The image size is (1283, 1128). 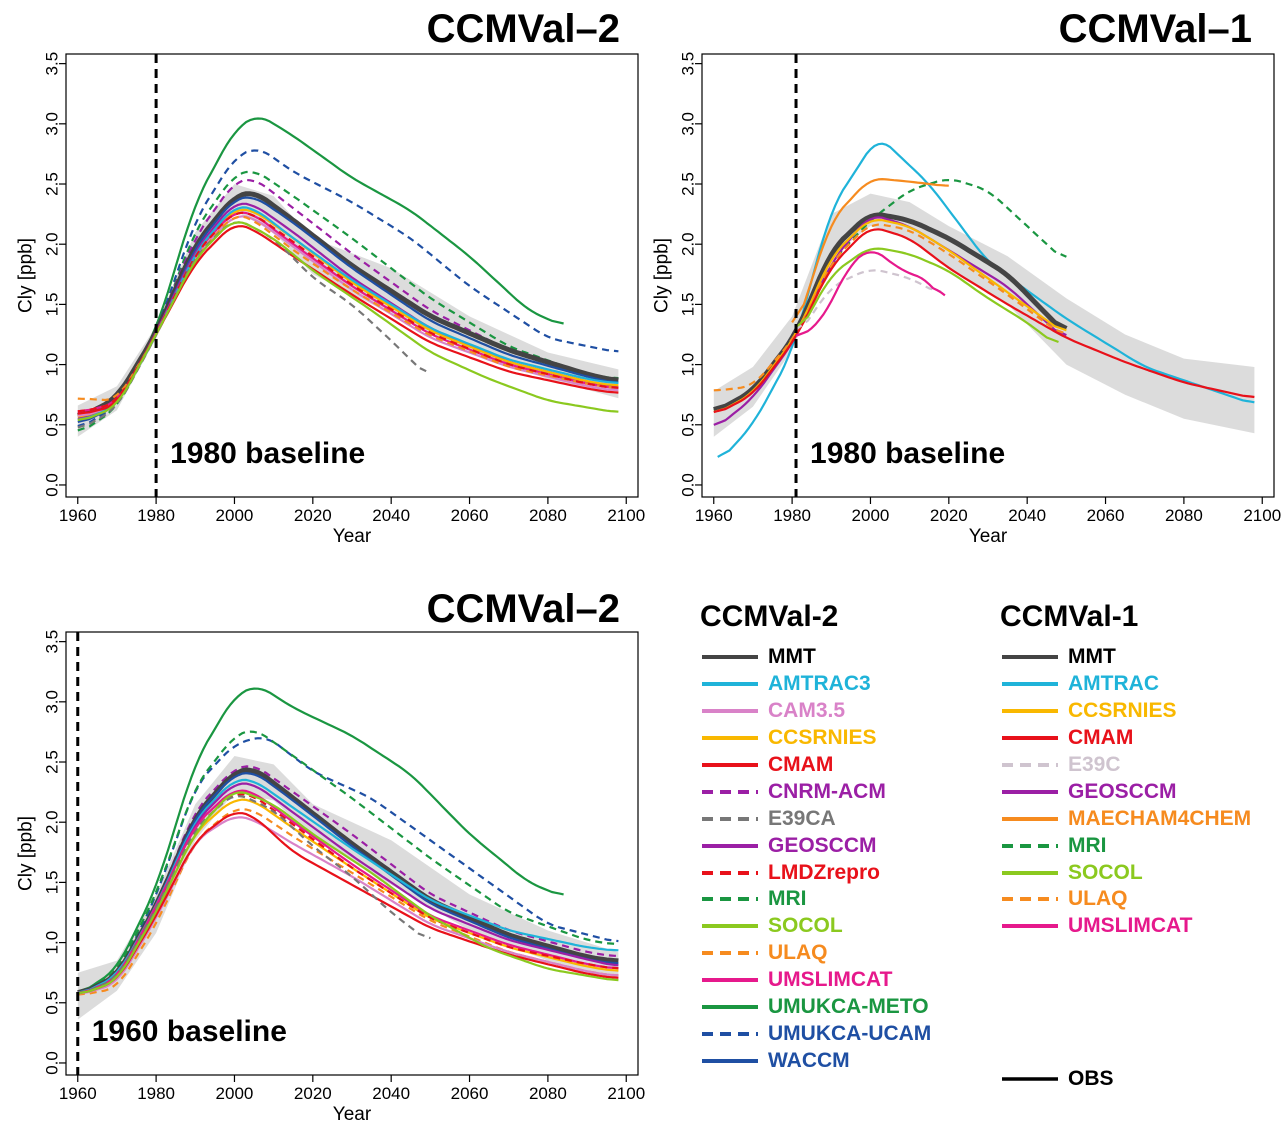 What do you see at coordinates (391, 1093) in the screenshot?
I see `panel-bottom-left-xtick-label: 2040` at bounding box center [391, 1093].